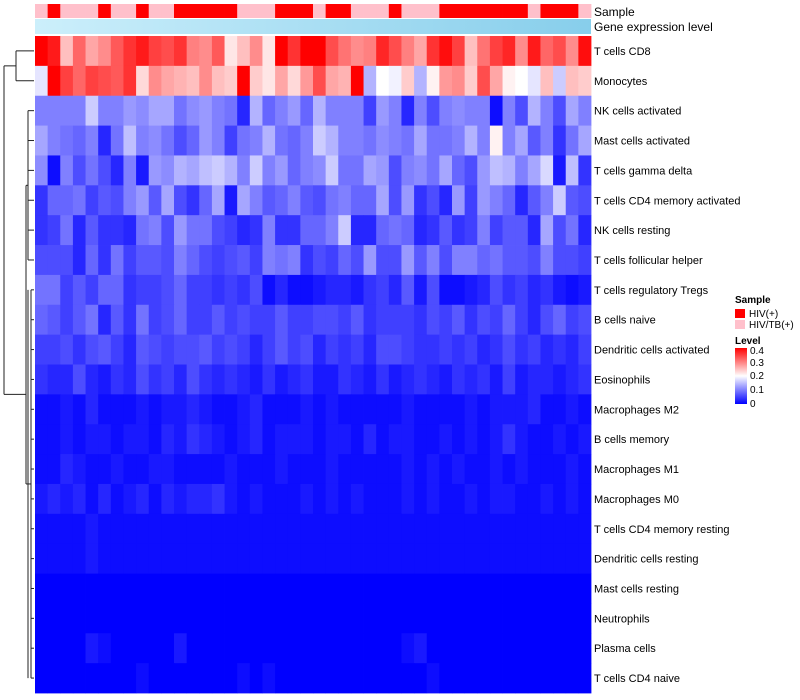  Describe the element at coordinates (622, 619) in the screenshot. I see `row-label: Neutrophils` at that location.